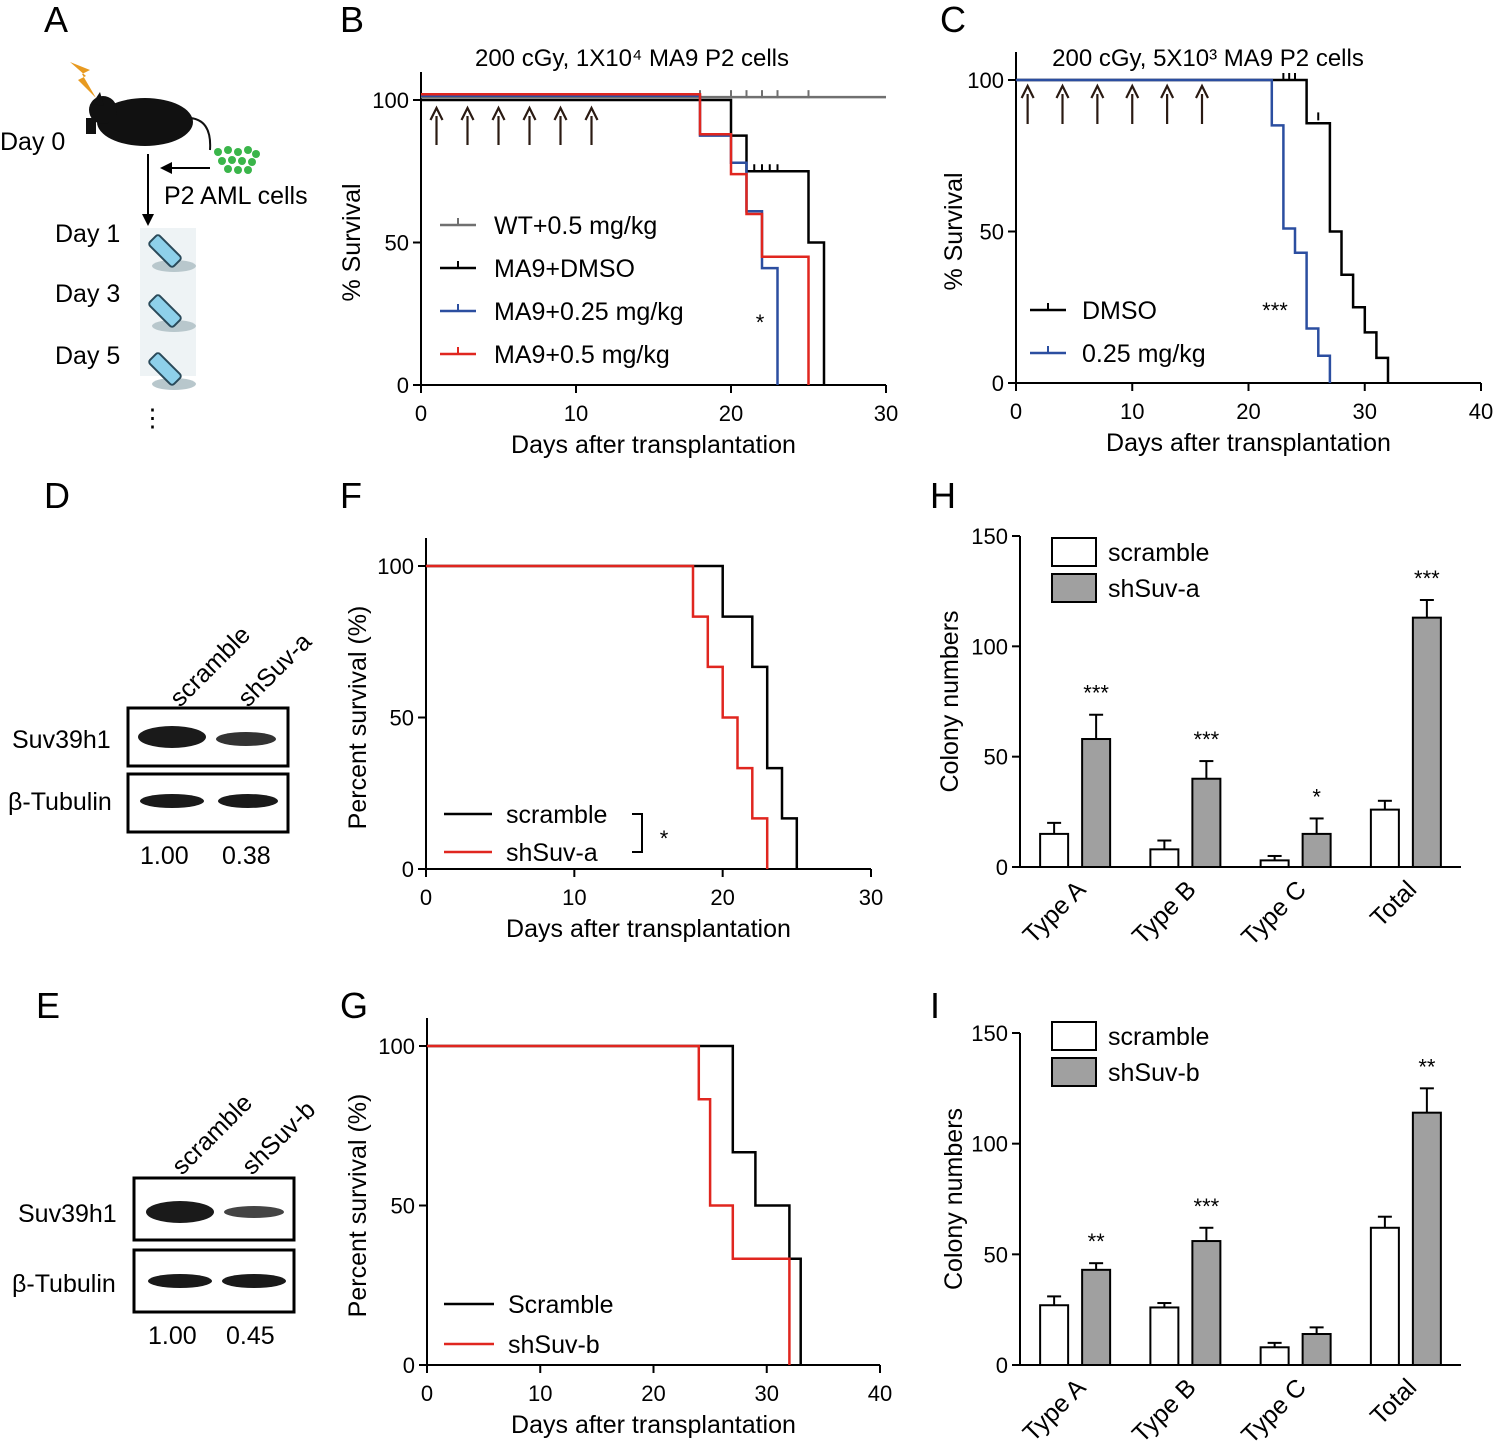 The height and width of the screenshot is (1453, 1497). What do you see at coordinates (32, 142) in the screenshot?
I see `day0-label: Day 0` at bounding box center [32, 142].